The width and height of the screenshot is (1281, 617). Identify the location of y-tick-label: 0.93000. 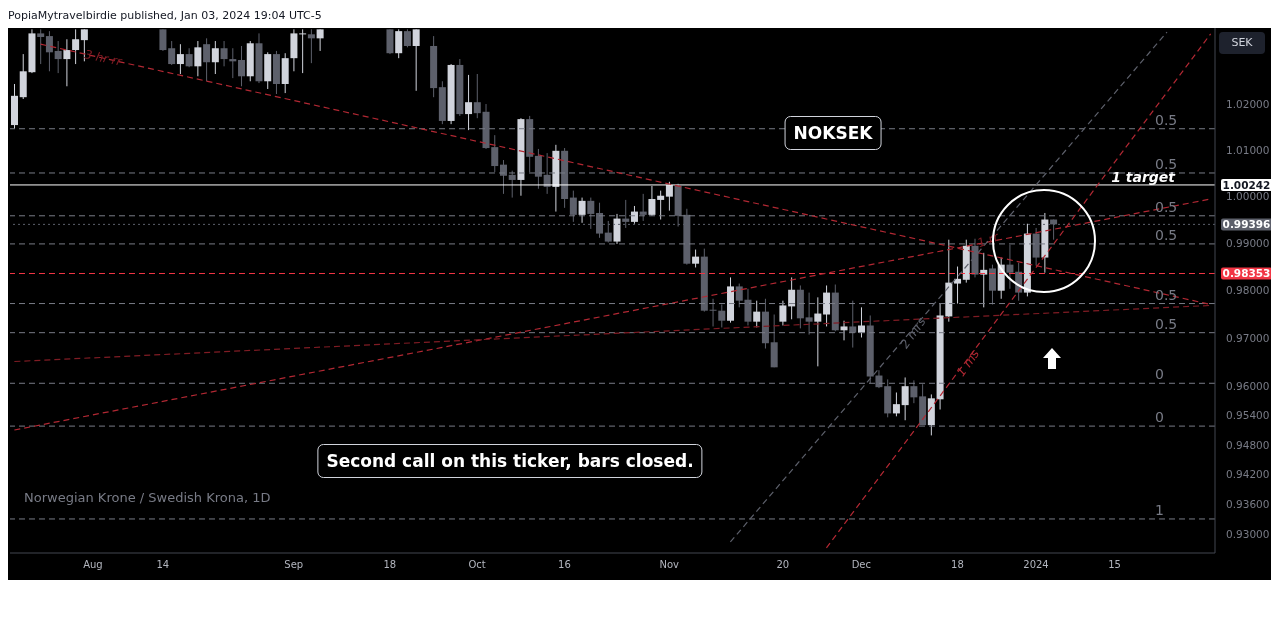
(1248, 533).